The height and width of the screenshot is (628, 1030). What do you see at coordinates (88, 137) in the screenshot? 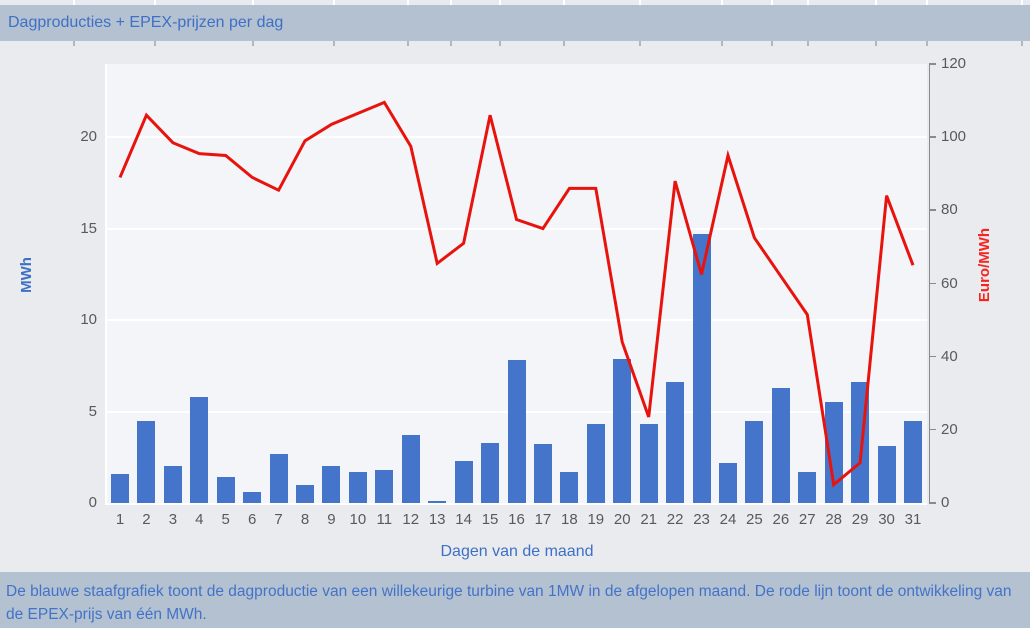
I see `y-axis-tick-label-left: 20` at bounding box center [88, 137].